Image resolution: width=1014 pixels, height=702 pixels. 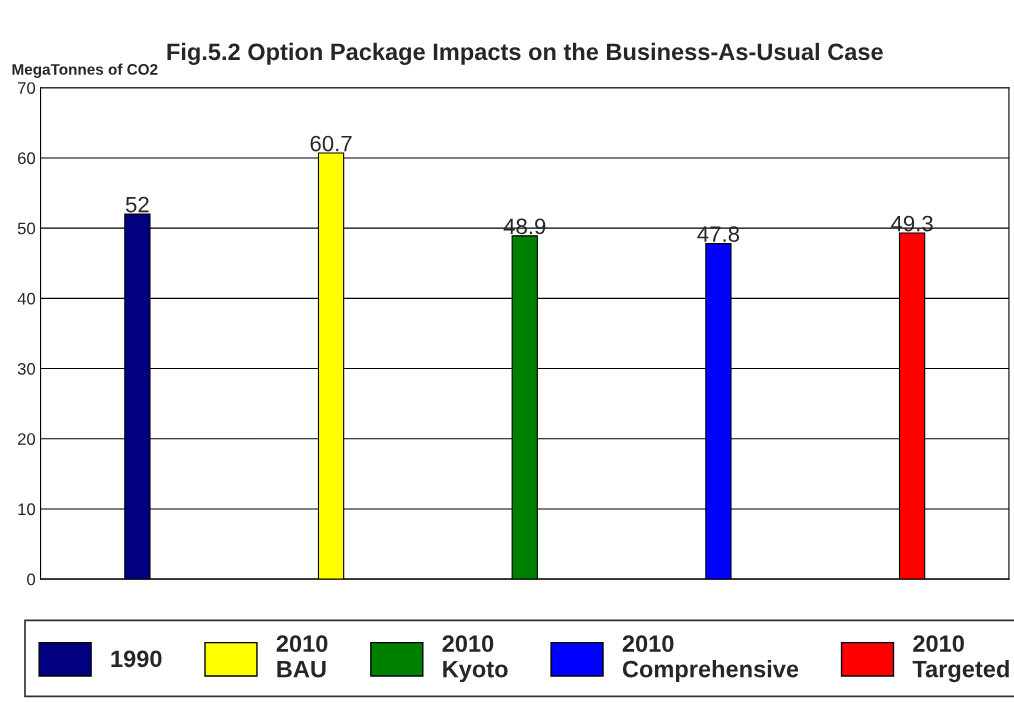 I want to click on legend-label: 2010 Kyoto, so click(x=475, y=659).